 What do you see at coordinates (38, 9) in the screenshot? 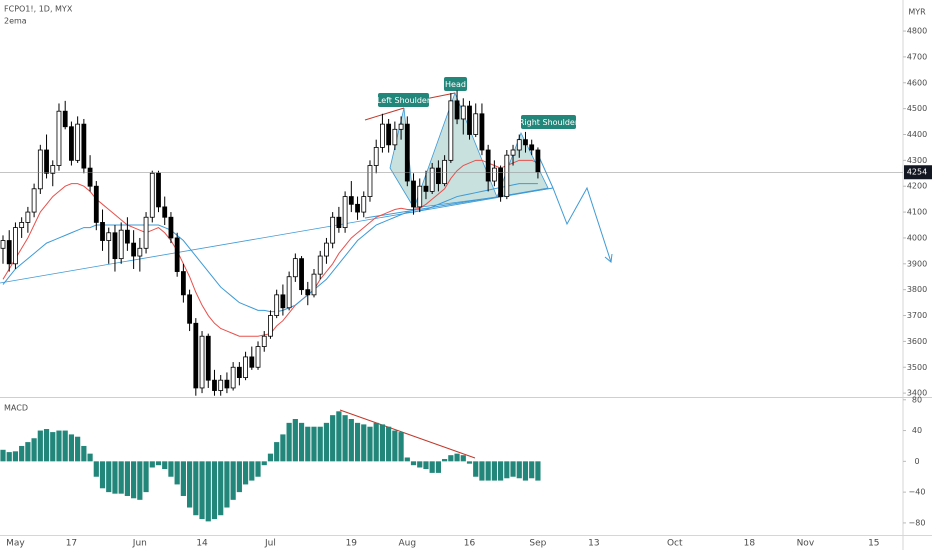
I see `chart-title: FCPO1!, 1D, MYX` at bounding box center [38, 9].